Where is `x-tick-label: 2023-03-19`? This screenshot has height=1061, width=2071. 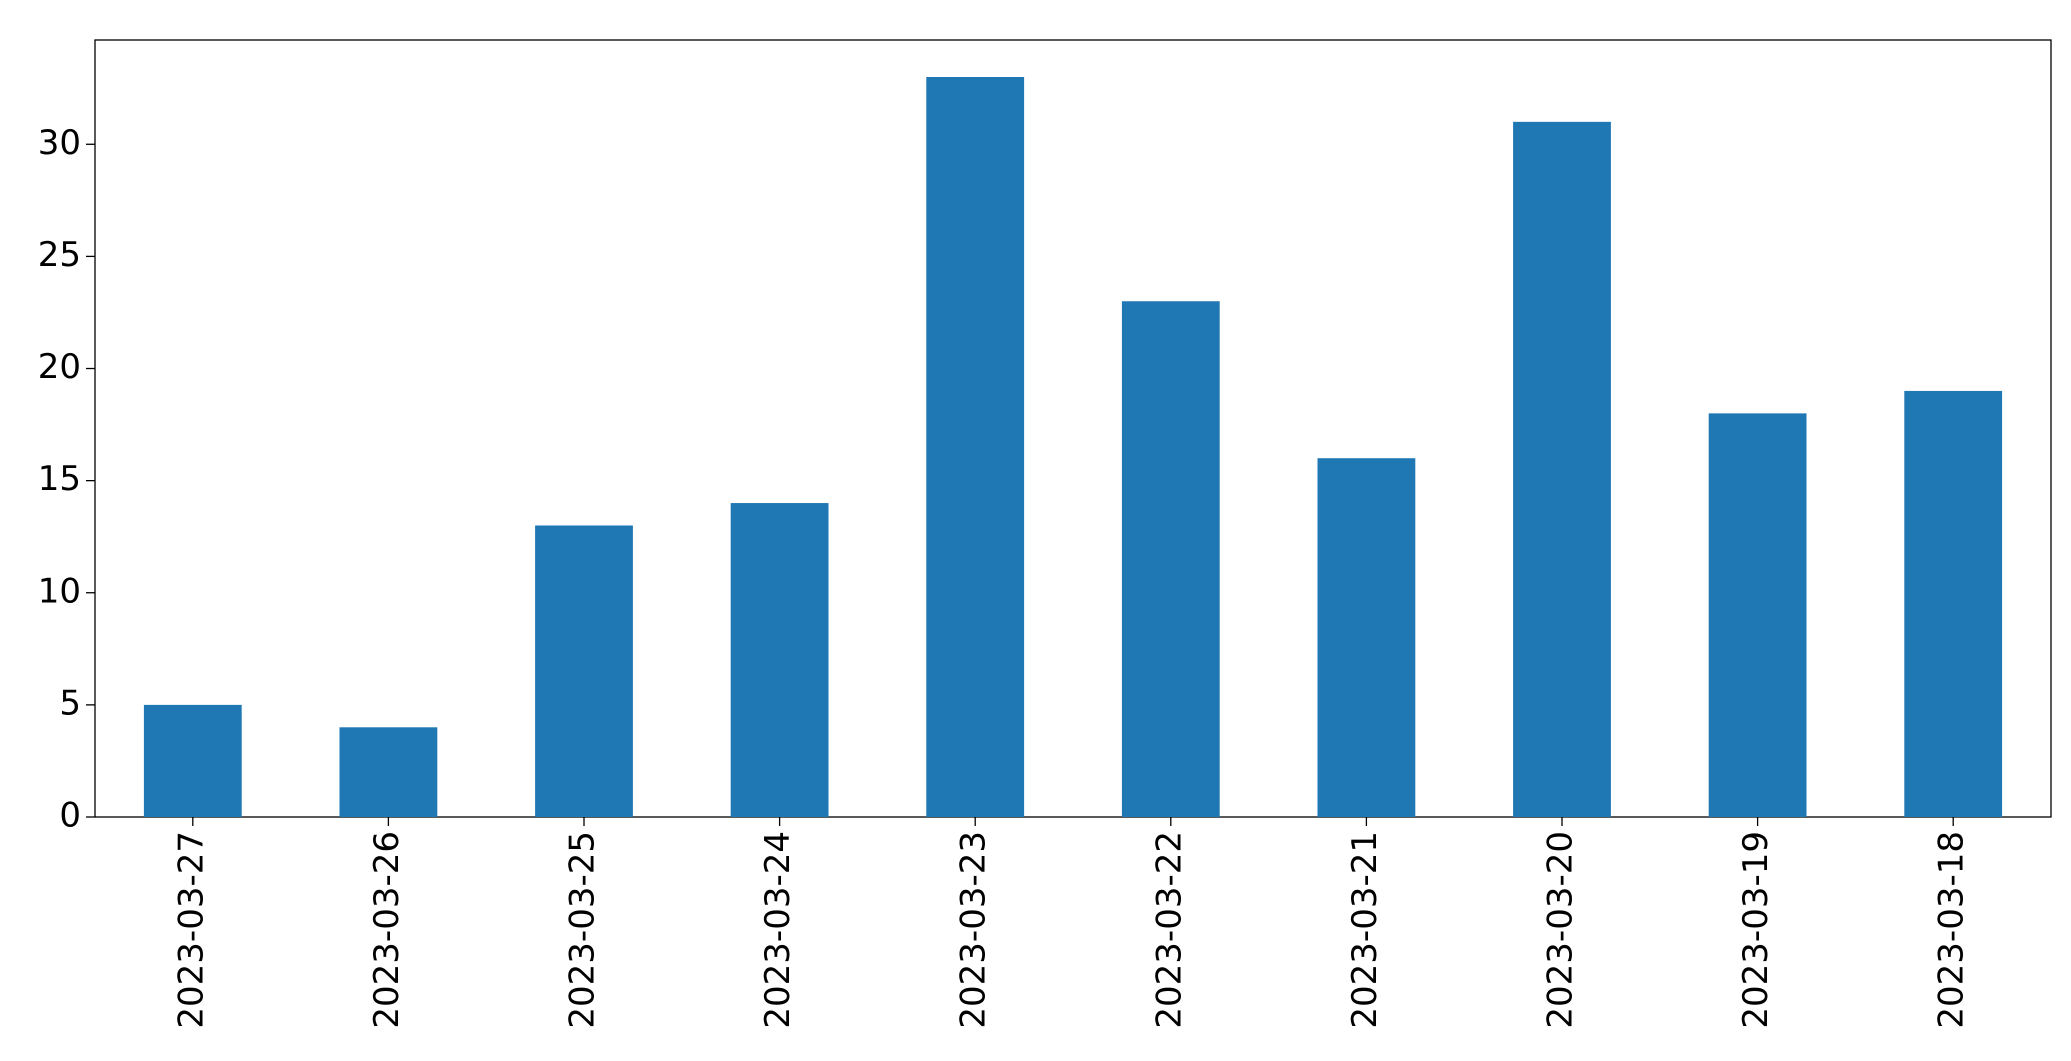
x-tick-label: 2023-03-19 is located at coordinates (1756, 930).